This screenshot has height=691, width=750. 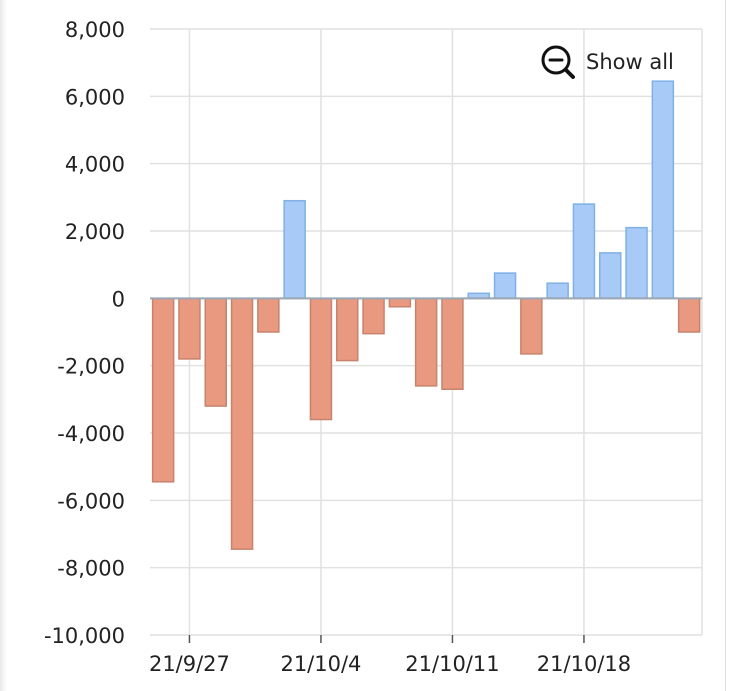 What do you see at coordinates (189, 664) in the screenshot?
I see `x-tick-label: 21/9/27` at bounding box center [189, 664].